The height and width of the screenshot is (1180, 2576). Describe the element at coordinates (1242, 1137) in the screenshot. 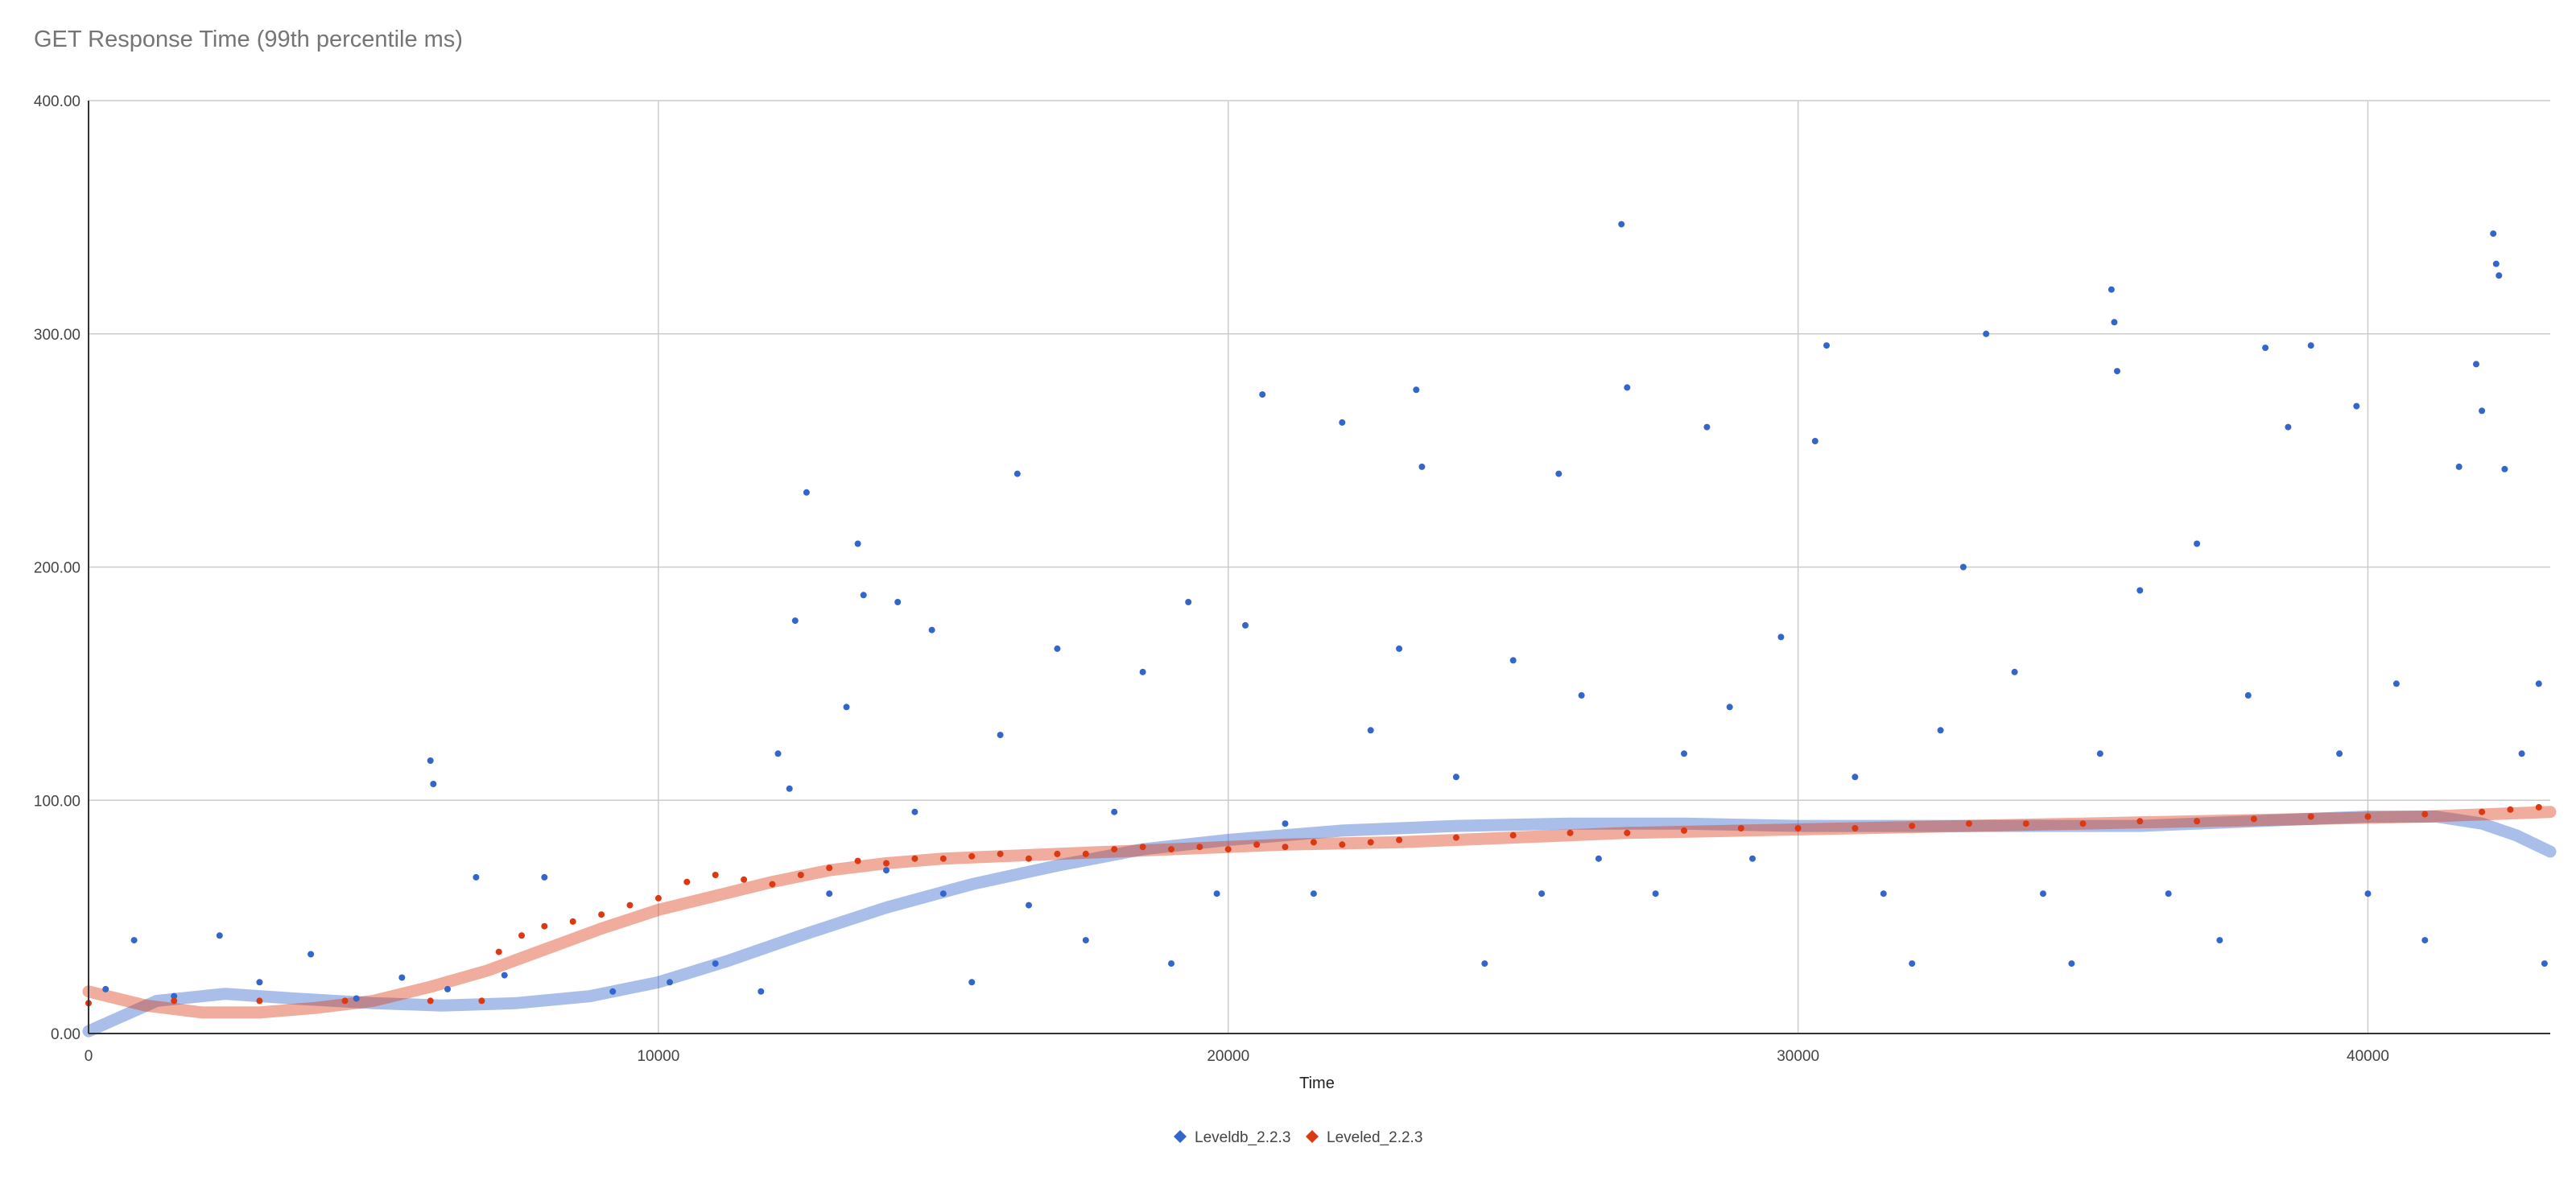

I see `legend-label-leveldb: Leveldb_2.2.3` at that location.